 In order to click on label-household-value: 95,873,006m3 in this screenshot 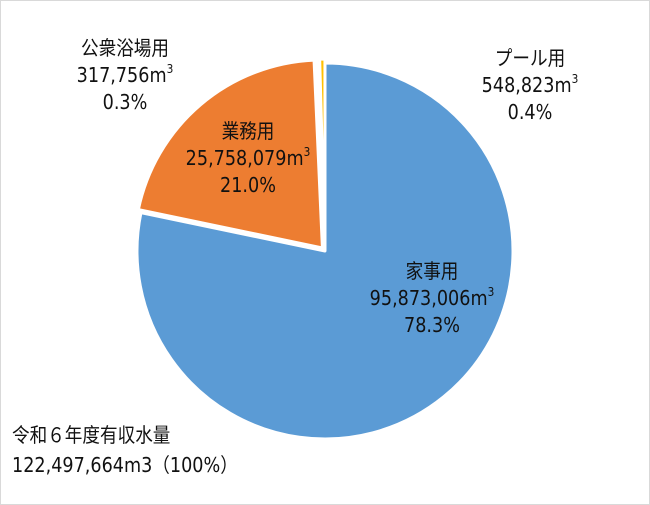, I will do `click(432, 297)`.